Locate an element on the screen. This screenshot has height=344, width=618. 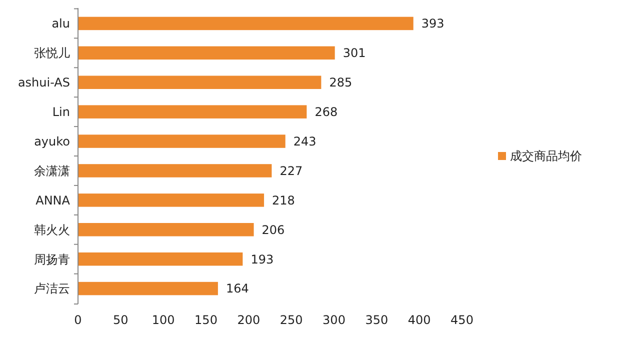
data-label: 206 is located at coordinates (273, 229).